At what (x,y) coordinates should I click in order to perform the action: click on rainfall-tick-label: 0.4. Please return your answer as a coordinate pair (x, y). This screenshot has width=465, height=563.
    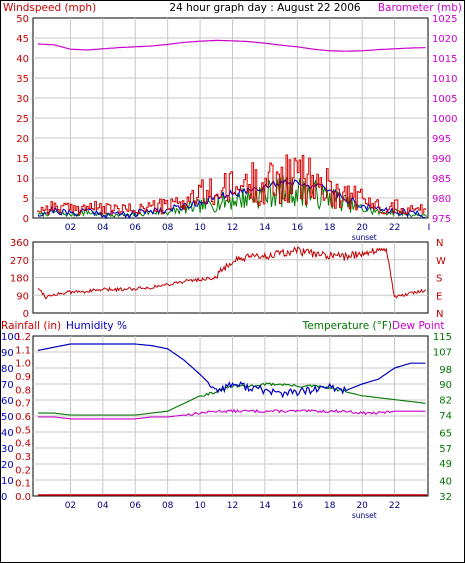
    Looking at the image, I should click on (23, 444).